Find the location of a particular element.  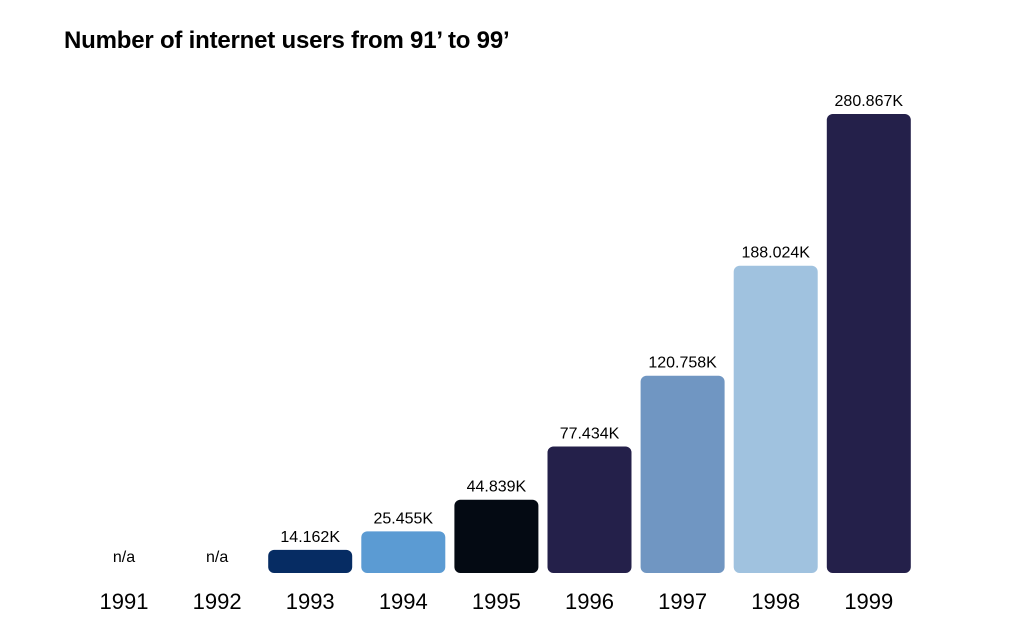

x-tick-1991: 1991 is located at coordinates (124, 601).